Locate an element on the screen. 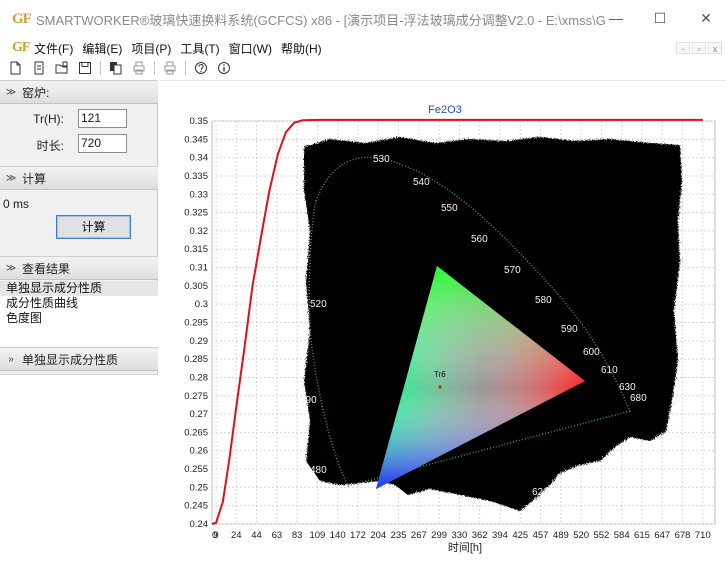 The image size is (726, 568). x-tick-label: 552 is located at coordinates (601, 535).